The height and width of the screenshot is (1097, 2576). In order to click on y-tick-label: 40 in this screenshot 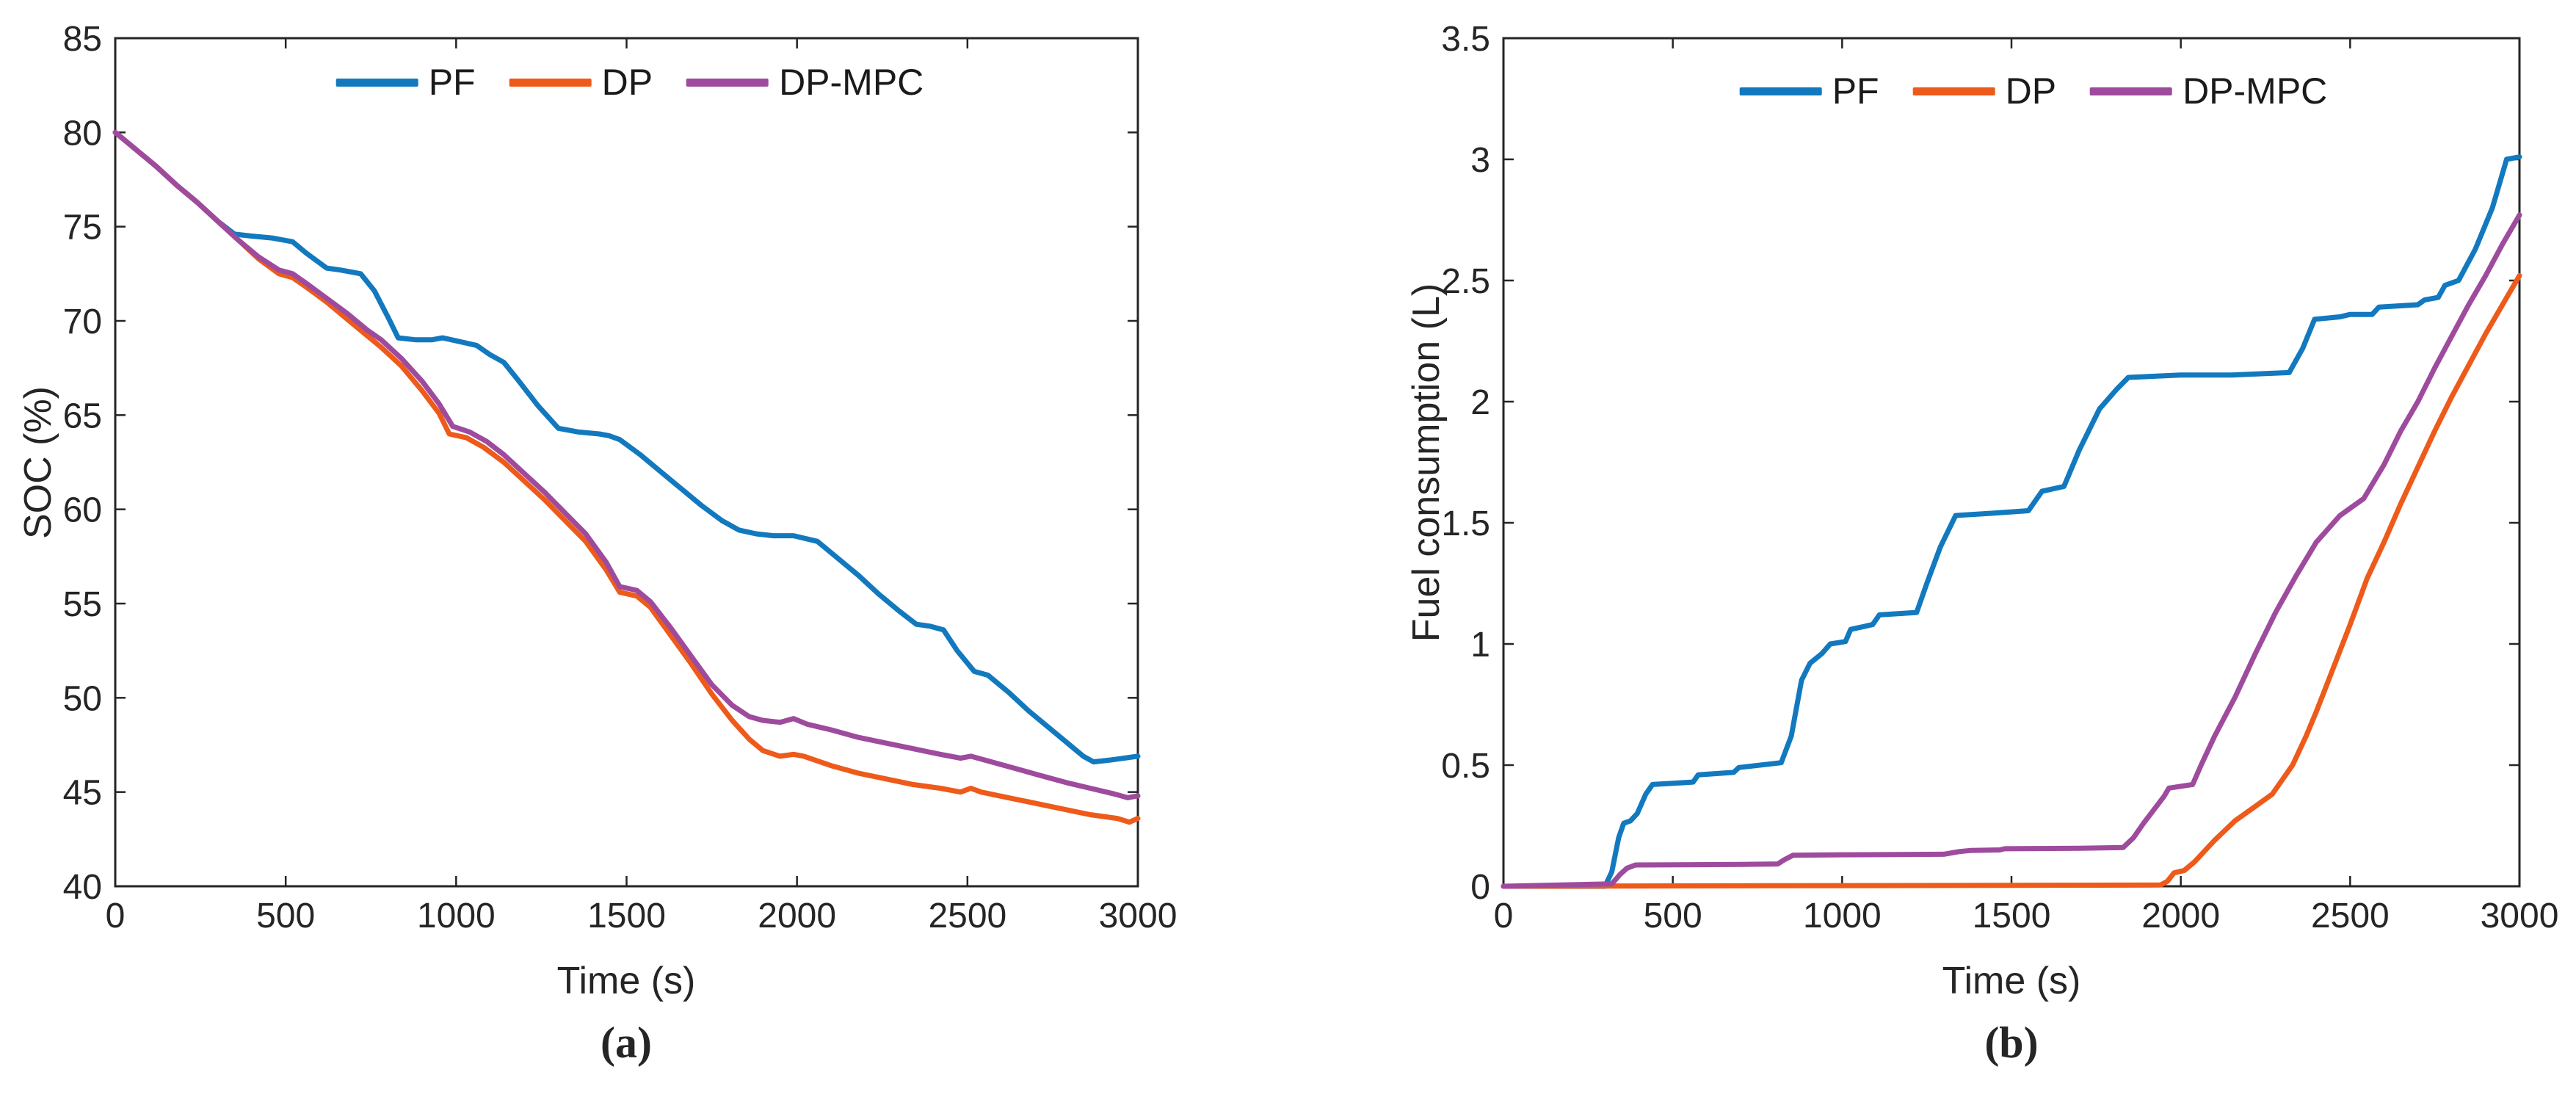, I will do `click(83, 888)`.